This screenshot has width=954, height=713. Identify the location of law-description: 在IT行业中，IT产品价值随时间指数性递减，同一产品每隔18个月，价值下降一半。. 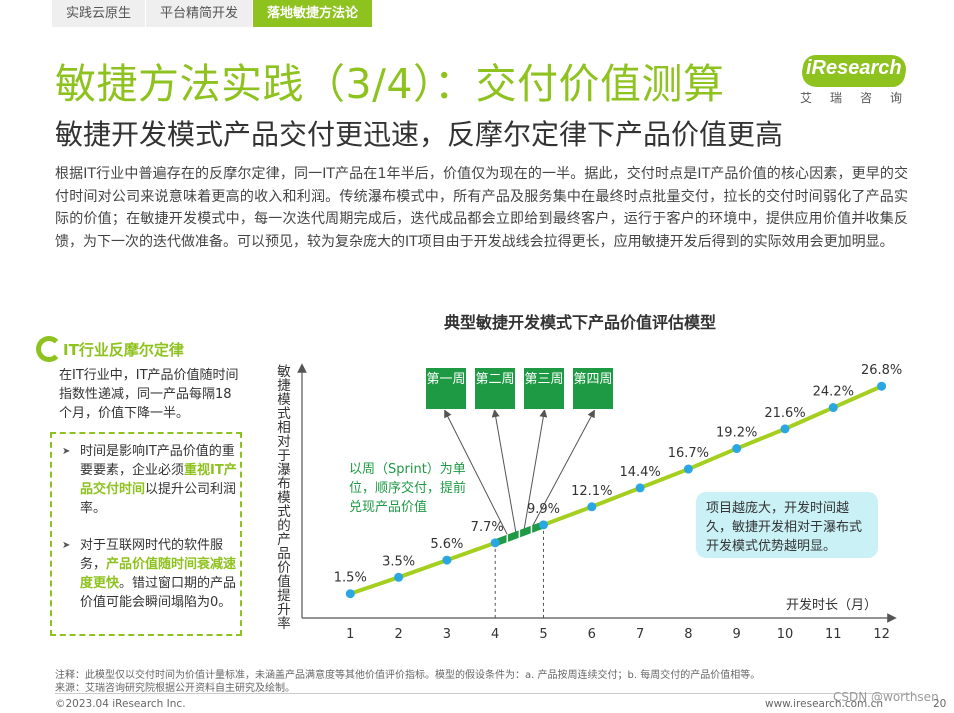
(149, 394).